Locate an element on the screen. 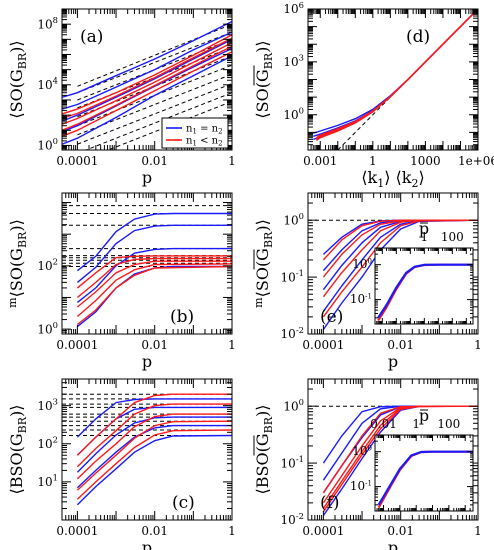 The image size is (494, 550). y-tick-label: 10¹ is located at coordinates (47, 481).